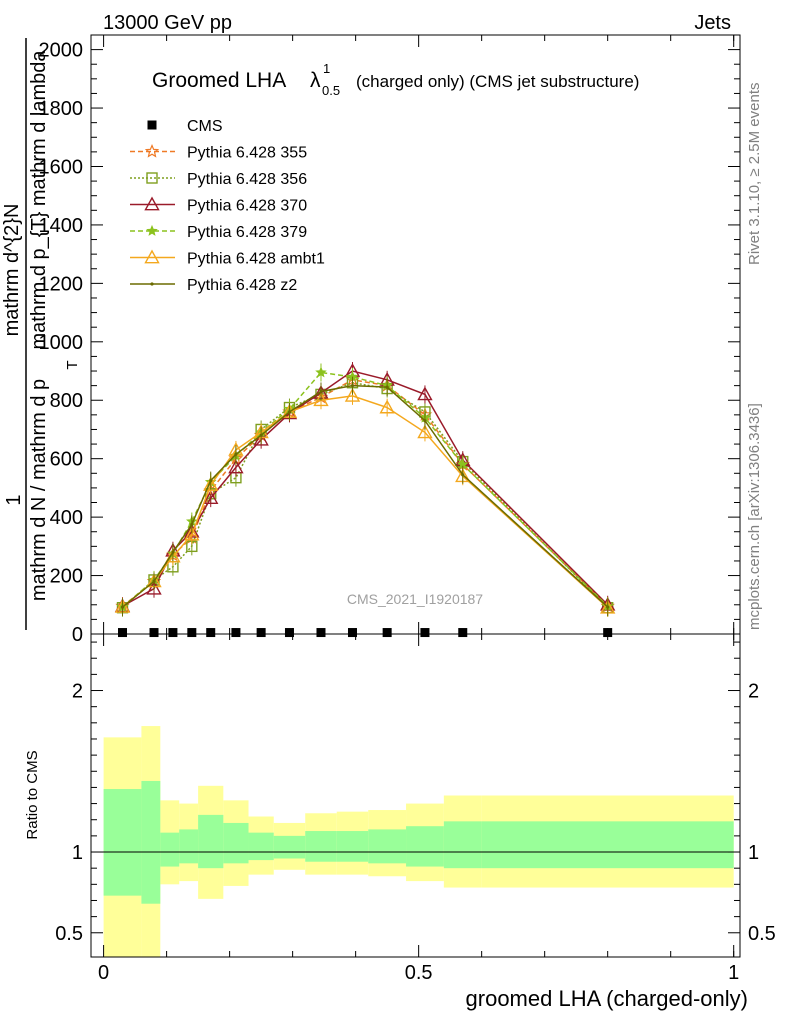 This screenshot has height=1024, width=786. Describe the element at coordinates (61, 51) in the screenshot. I see `y-tick-label: 2000` at that location.